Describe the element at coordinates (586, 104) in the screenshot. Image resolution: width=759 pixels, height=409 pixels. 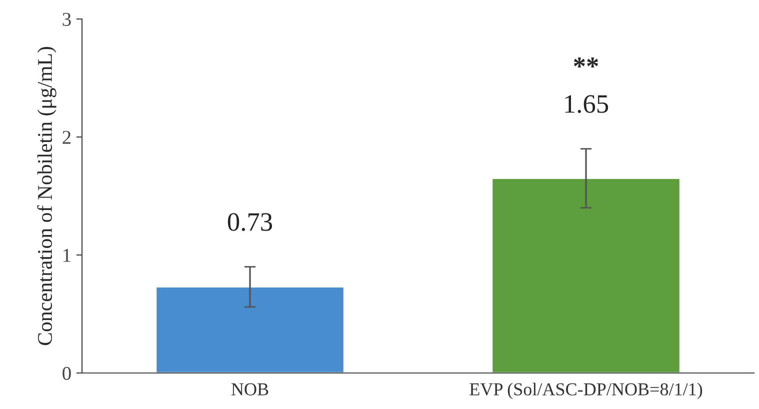
I see `data-label: 1.65` at that location.